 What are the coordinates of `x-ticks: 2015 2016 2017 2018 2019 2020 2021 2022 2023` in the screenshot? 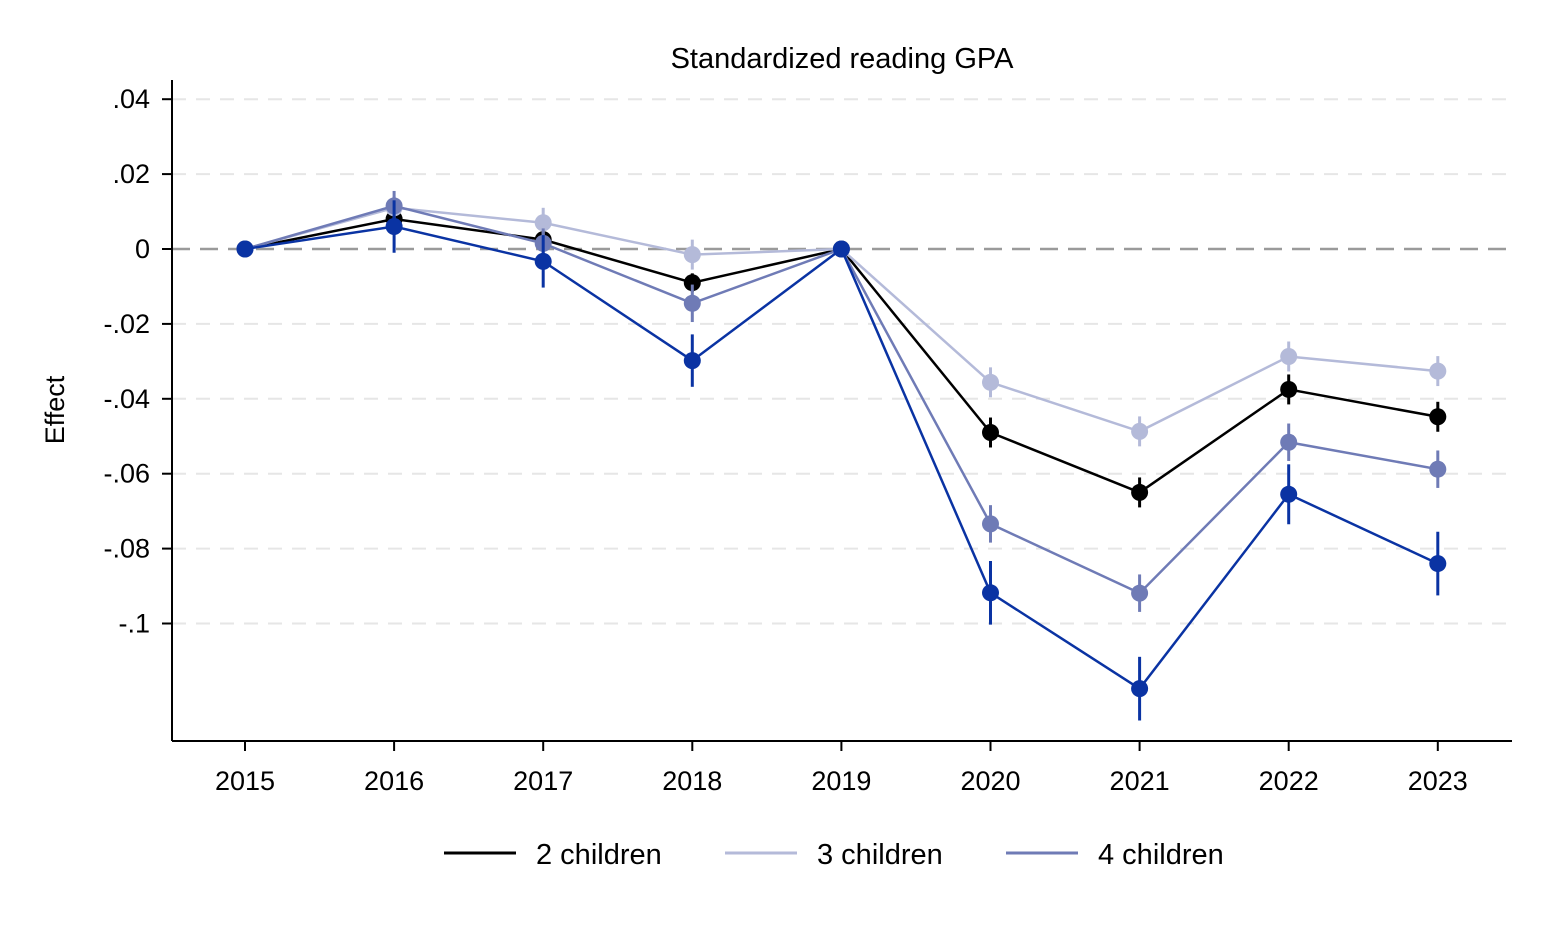 It's located at (841, 768).